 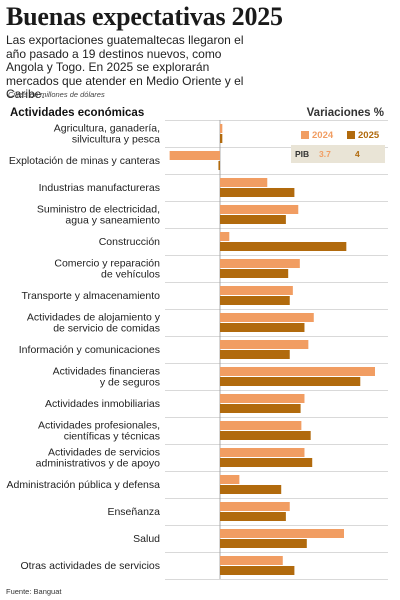 What do you see at coordinates (112, 437) in the screenshot?
I see `category-label-line: científicas y técnicas` at bounding box center [112, 437].